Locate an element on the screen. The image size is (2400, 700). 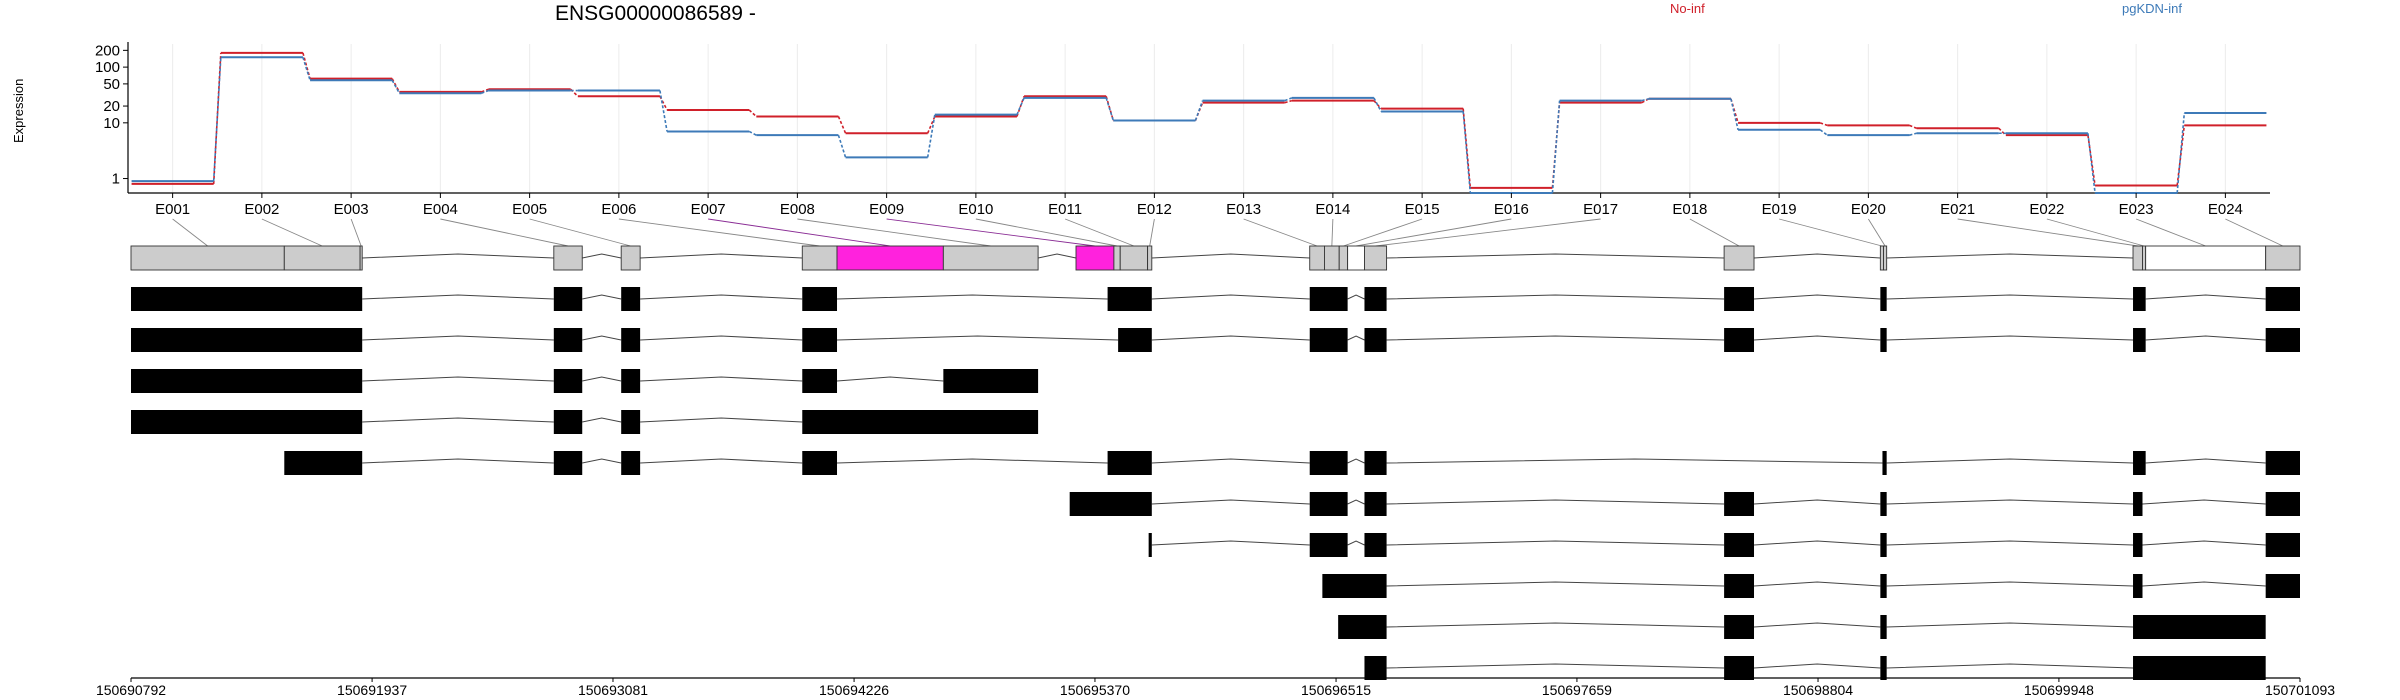
x-tick-label: E001 is located at coordinates (172, 209).